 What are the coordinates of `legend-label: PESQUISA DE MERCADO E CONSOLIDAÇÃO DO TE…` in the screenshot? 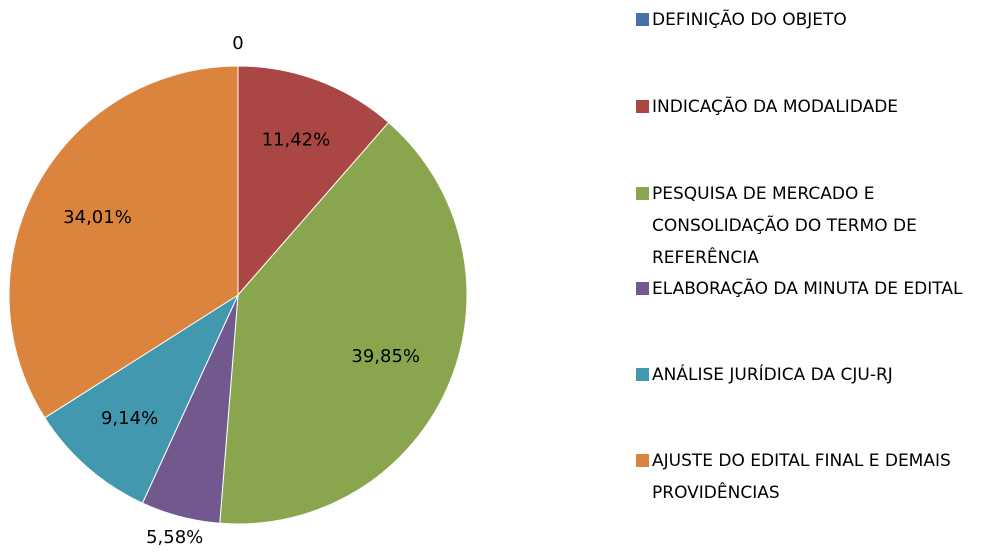 It's located at (784, 226).